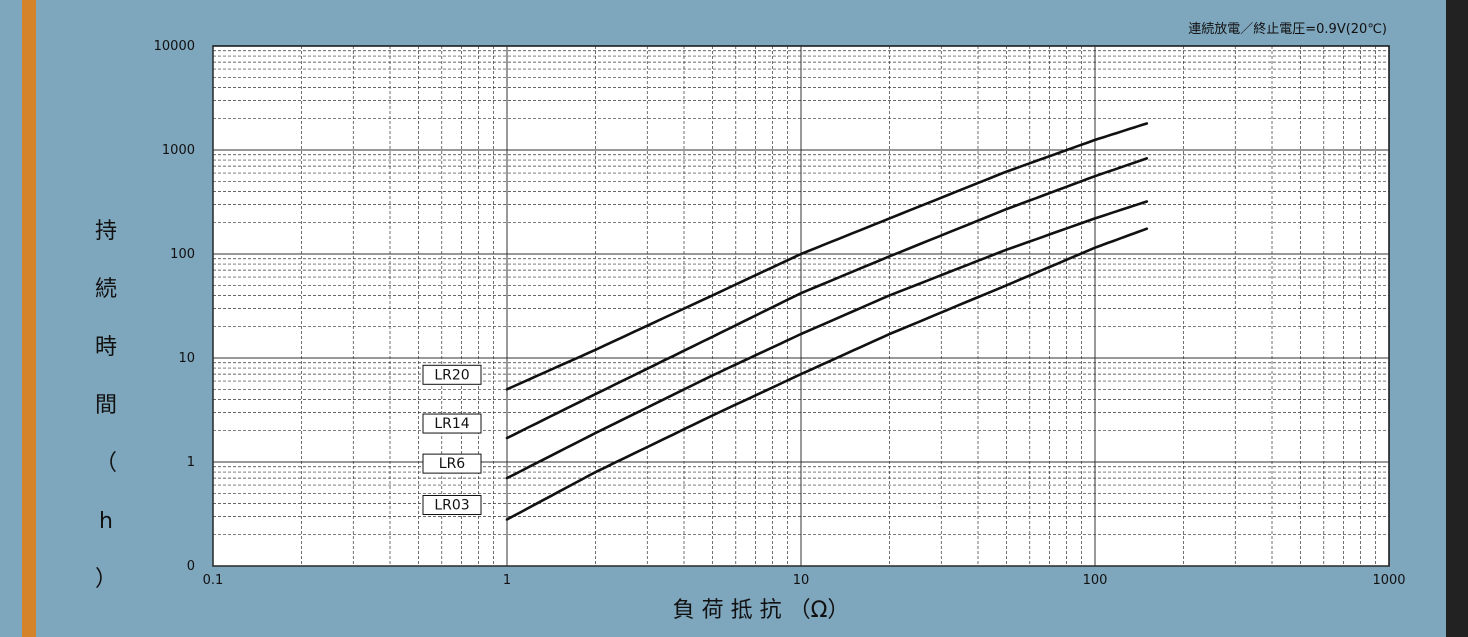  I want to click on svg-text: LR6, so click(452, 464).